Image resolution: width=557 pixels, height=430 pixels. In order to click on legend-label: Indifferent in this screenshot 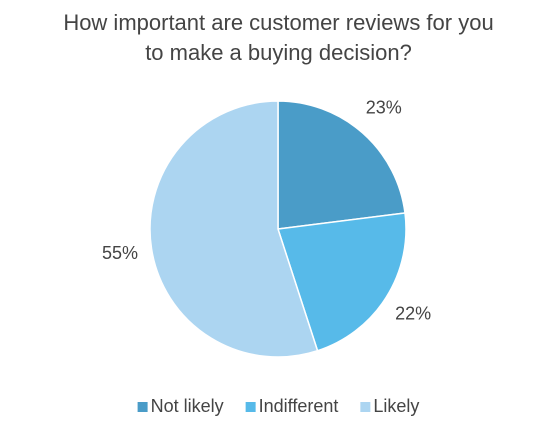, I will do `click(299, 406)`.